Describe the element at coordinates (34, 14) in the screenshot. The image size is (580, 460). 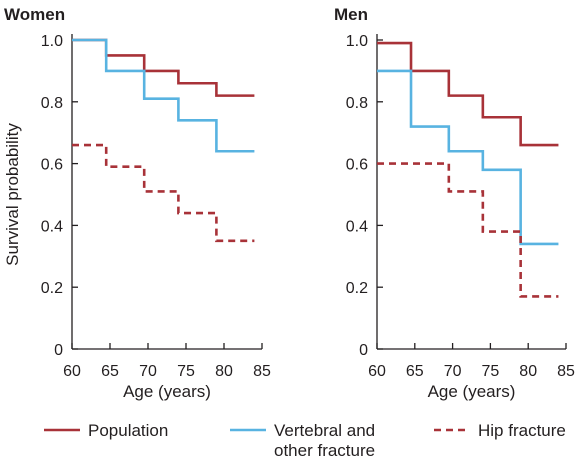
I see `panel-title: Women` at that location.